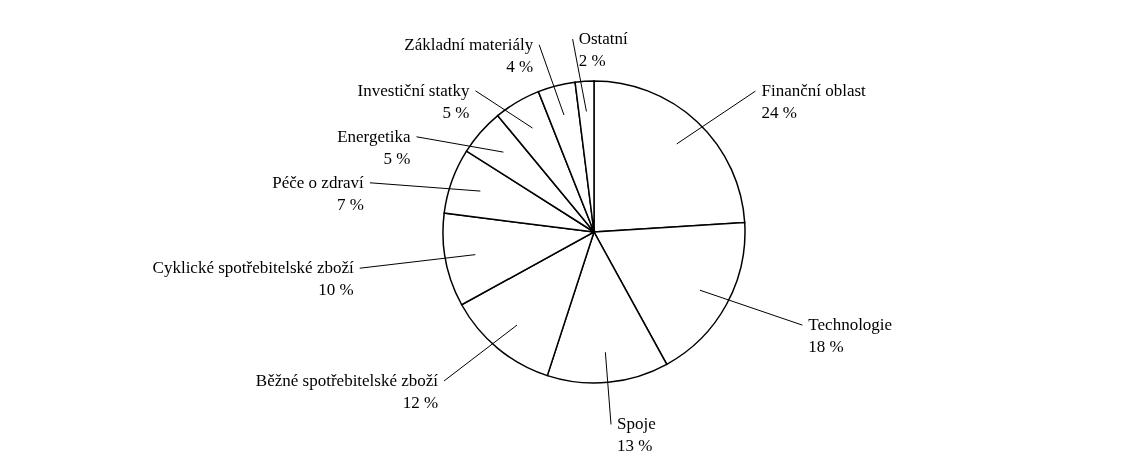  What do you see at coordinates (420, 402) in the screenshot?
I see `data-label: 12 %` at bounding box center [420, 402].